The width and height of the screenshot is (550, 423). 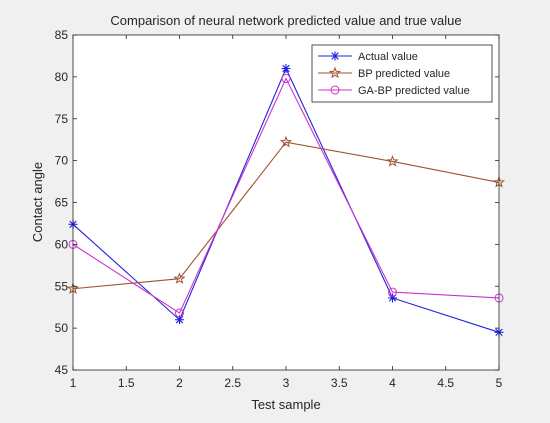 What do you see at coordinates (62, 119) in the screenshot?
I see `y-tick-label: 75` at bounding box center [62, 119].